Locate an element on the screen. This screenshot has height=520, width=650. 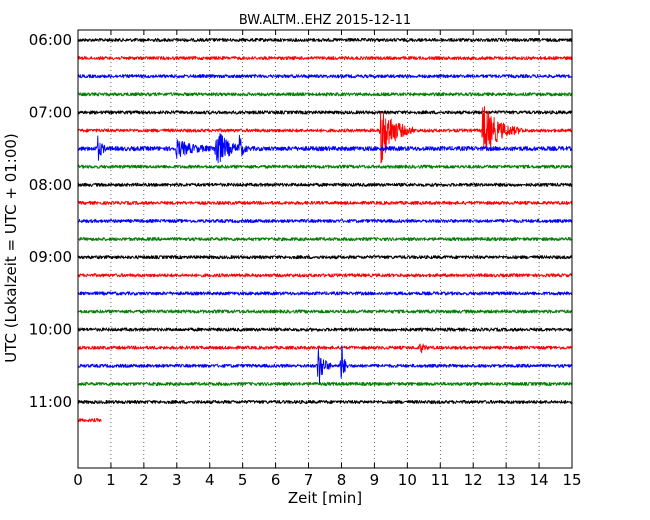
x-tick-label: 10 is located at coordinates (407, 480).